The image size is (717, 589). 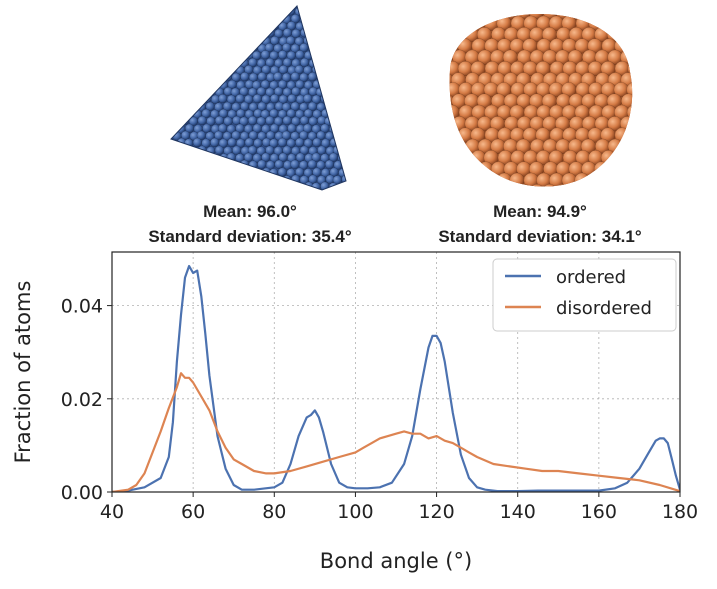 What do you see at coordinates (680, 512) in the screenshot?
I see `x-tick-label: 180` at bounding box center [680, 512].